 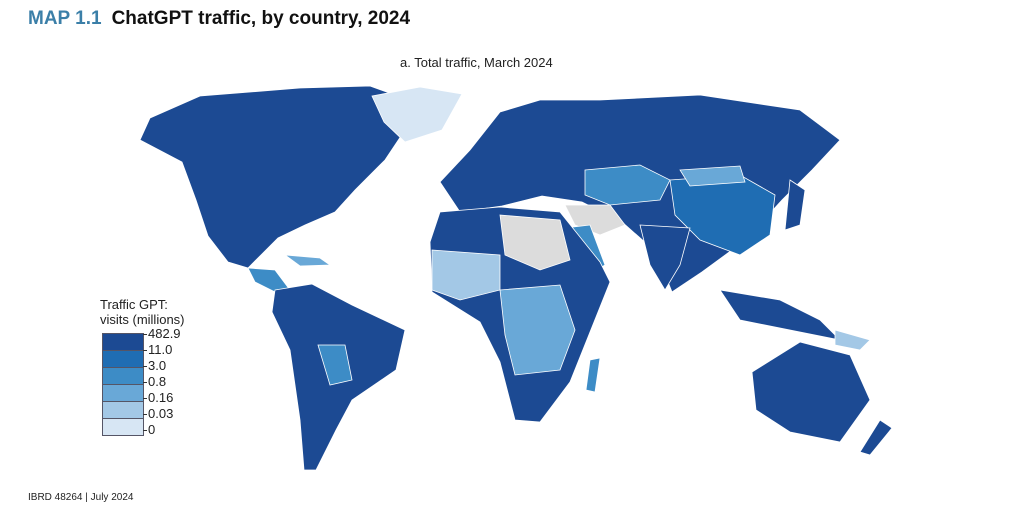 I want to click on mongolia, so click(x=712, y=176).